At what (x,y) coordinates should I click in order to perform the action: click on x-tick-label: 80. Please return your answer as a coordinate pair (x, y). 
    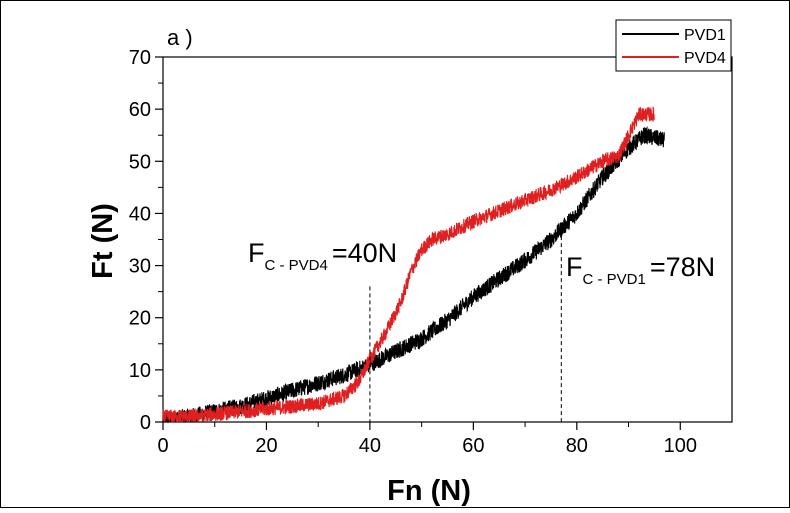
    Looking at the image, I should click on (577, 446).